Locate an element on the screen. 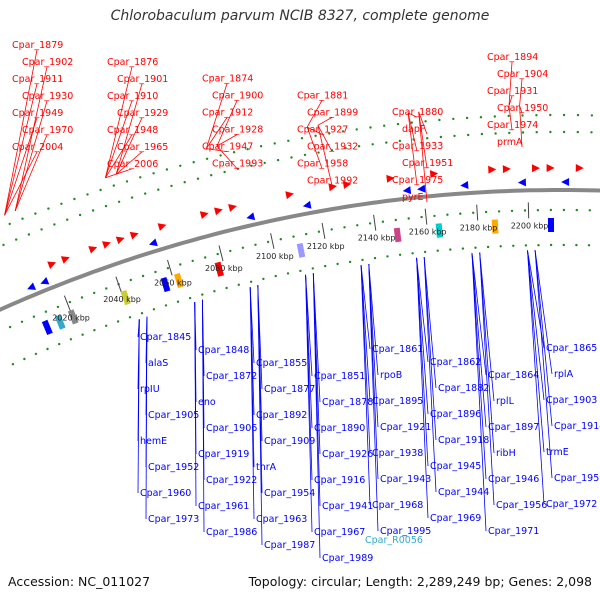 This screenshot has width=600, height=600. gene-label-reverse: Cpar_1855 is located at coordinates (281, 363).